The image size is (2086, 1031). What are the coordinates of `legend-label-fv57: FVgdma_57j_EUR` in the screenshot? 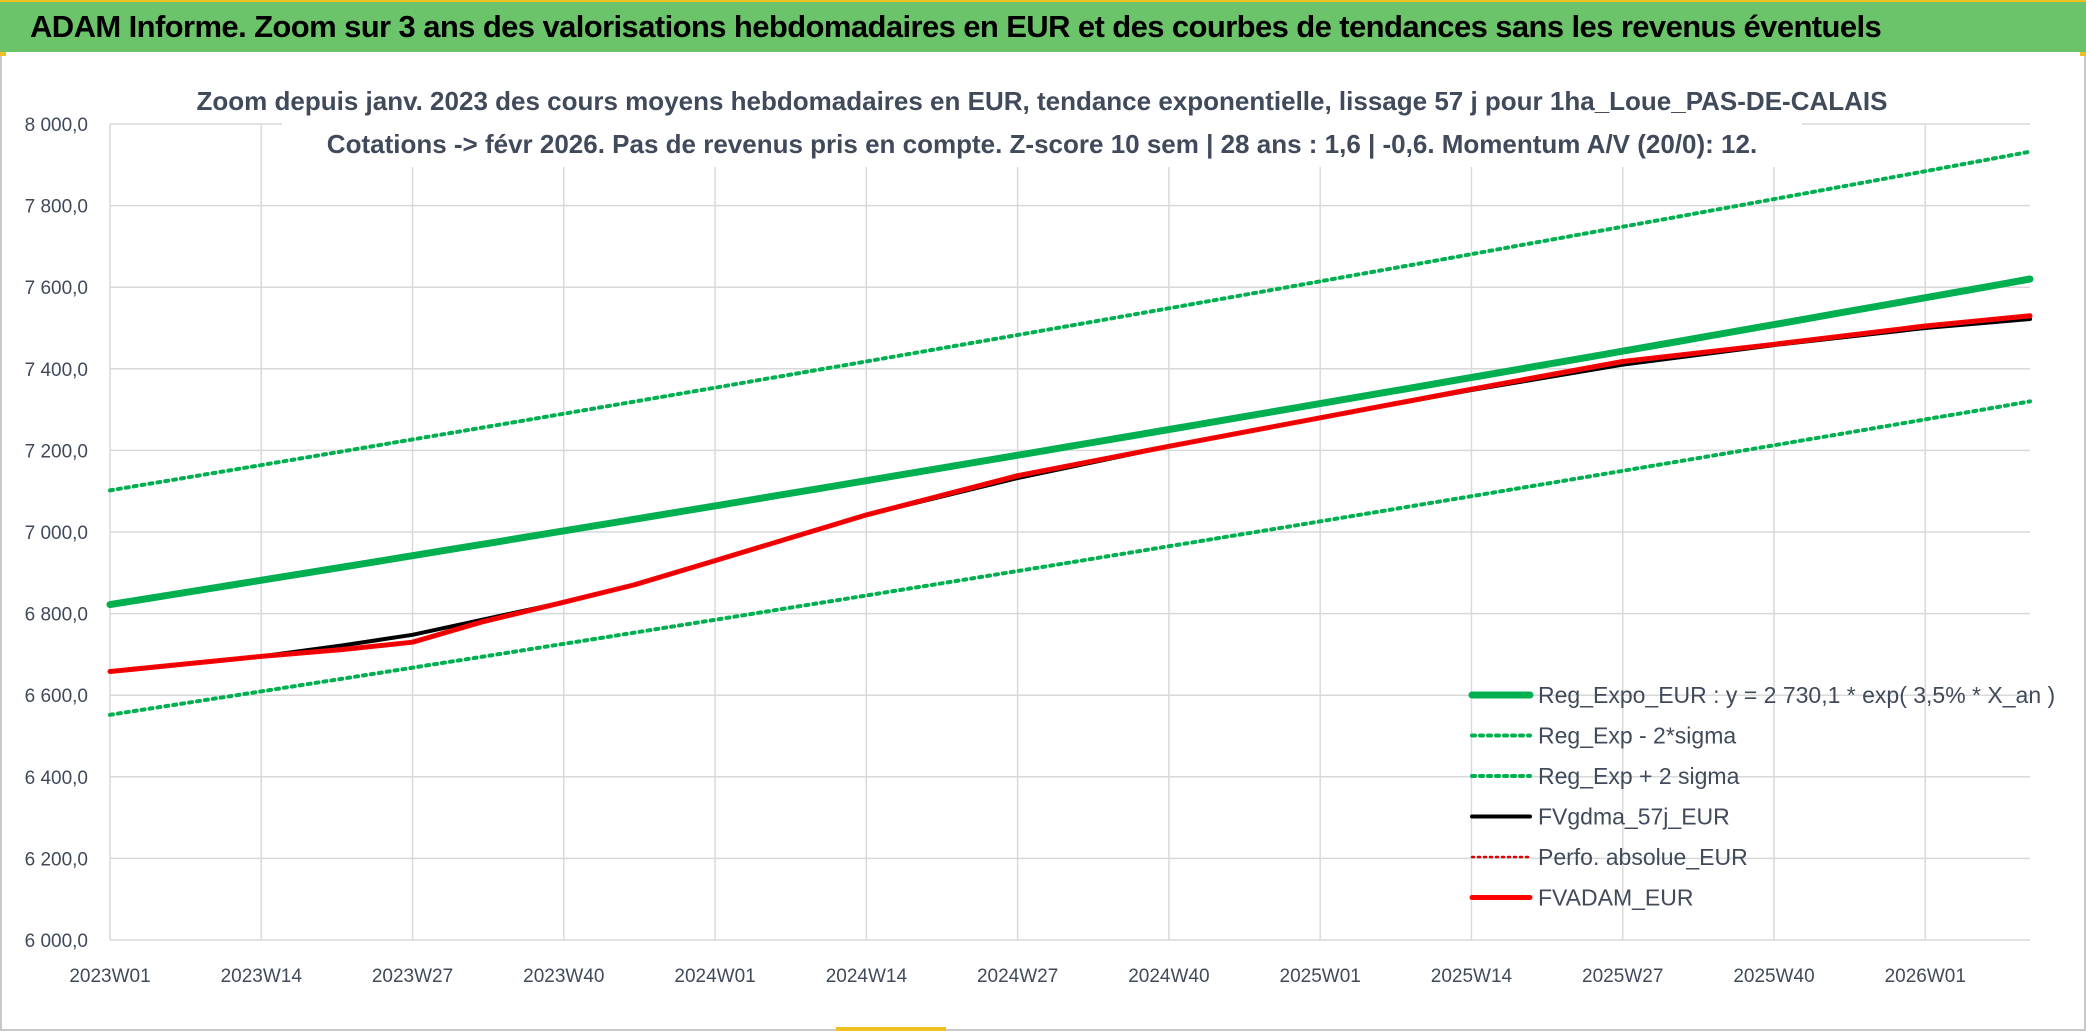 It's located at (1634, 817).